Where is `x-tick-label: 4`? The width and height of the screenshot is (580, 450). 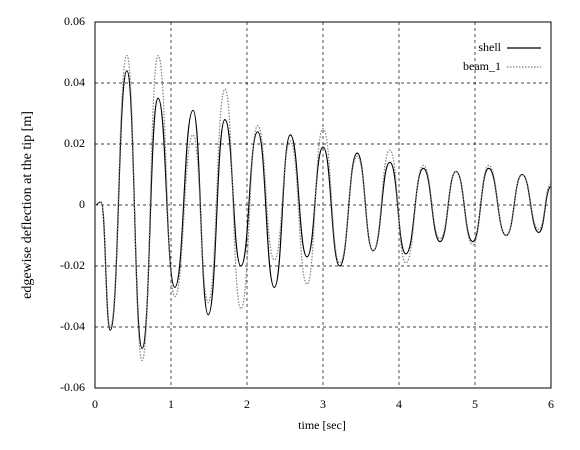 x-tick-label: 4 is located at coordinates (399, 404).